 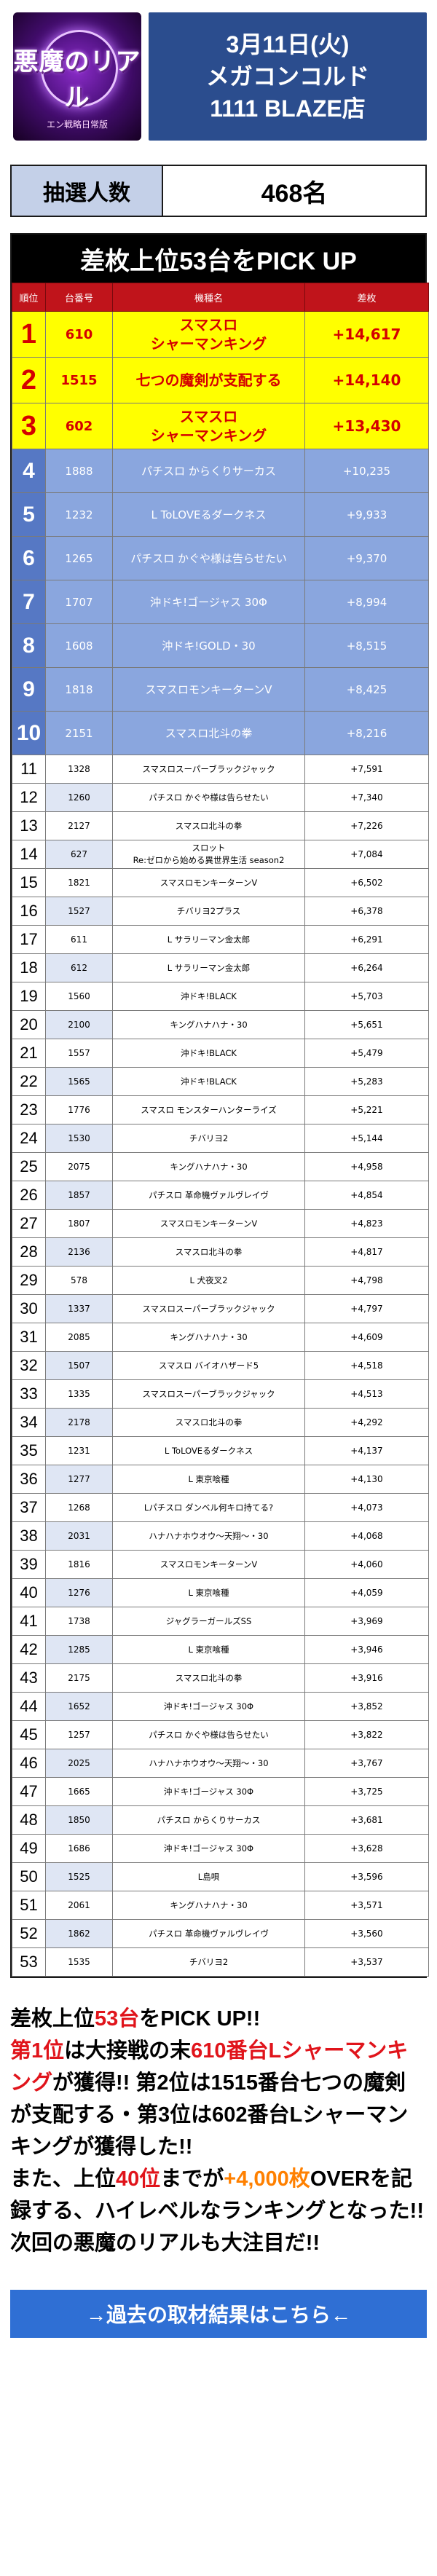 What do you see at coordinates (29, 797) in the screenshot?
I see `rank-cell: 12` at bounding box center [29, 797].